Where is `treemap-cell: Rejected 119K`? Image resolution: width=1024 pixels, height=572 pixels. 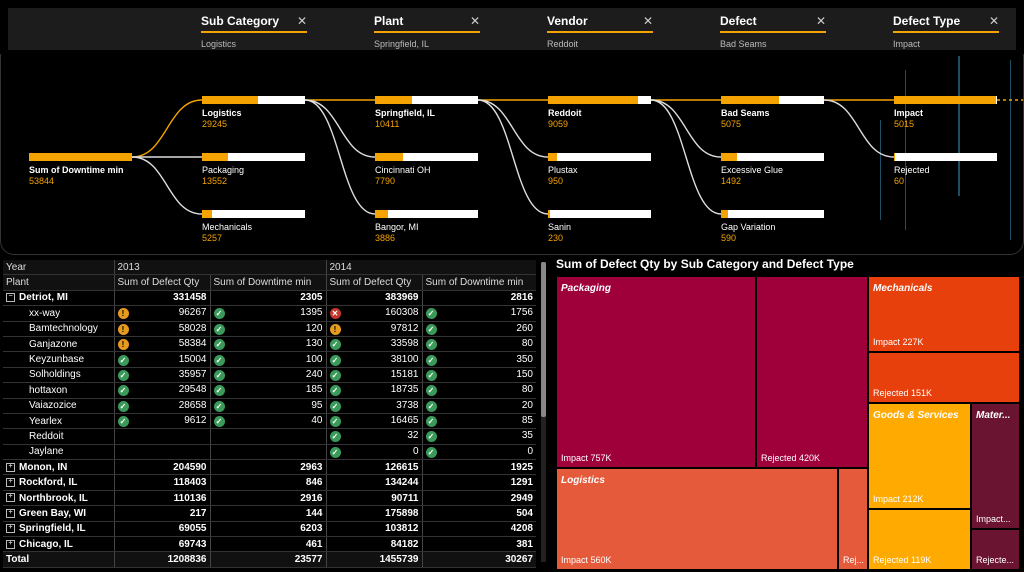
treemap-cell: Rejected 119K is located at coordinates (919, 539).